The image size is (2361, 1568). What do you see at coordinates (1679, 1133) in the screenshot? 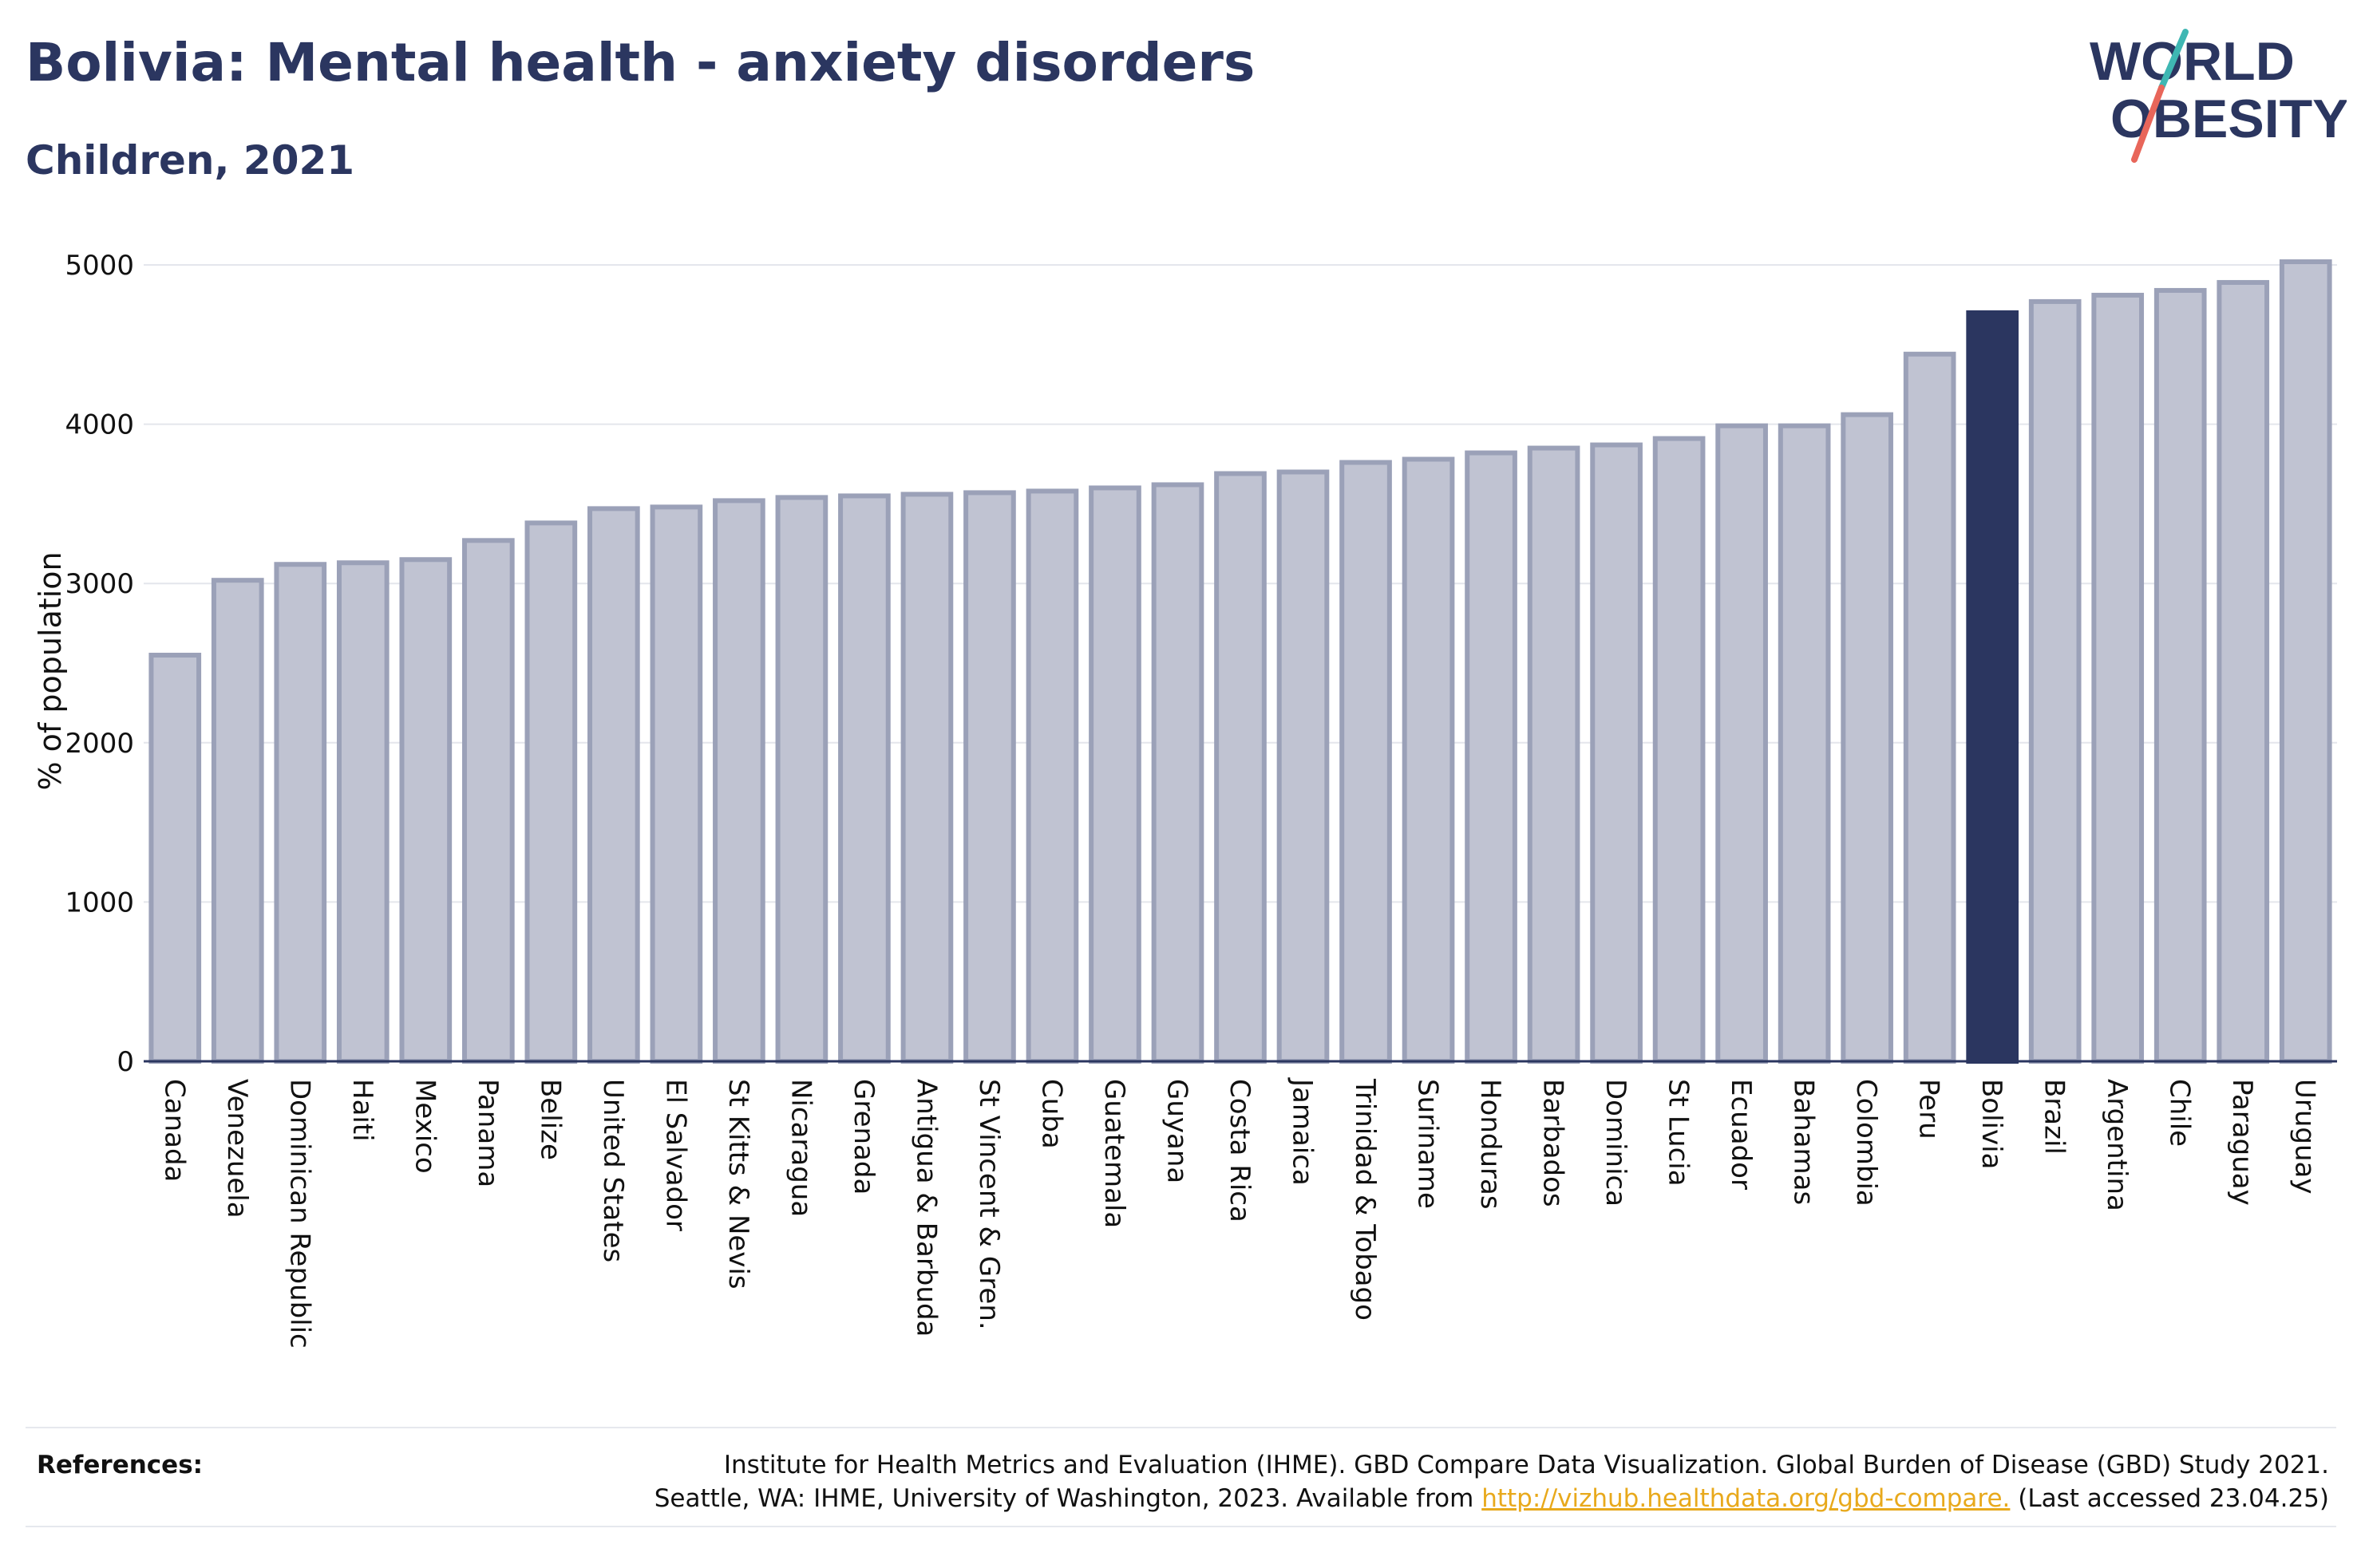
I see `x-tick-label: St Lucia` at bounding box center [1679, 1133].